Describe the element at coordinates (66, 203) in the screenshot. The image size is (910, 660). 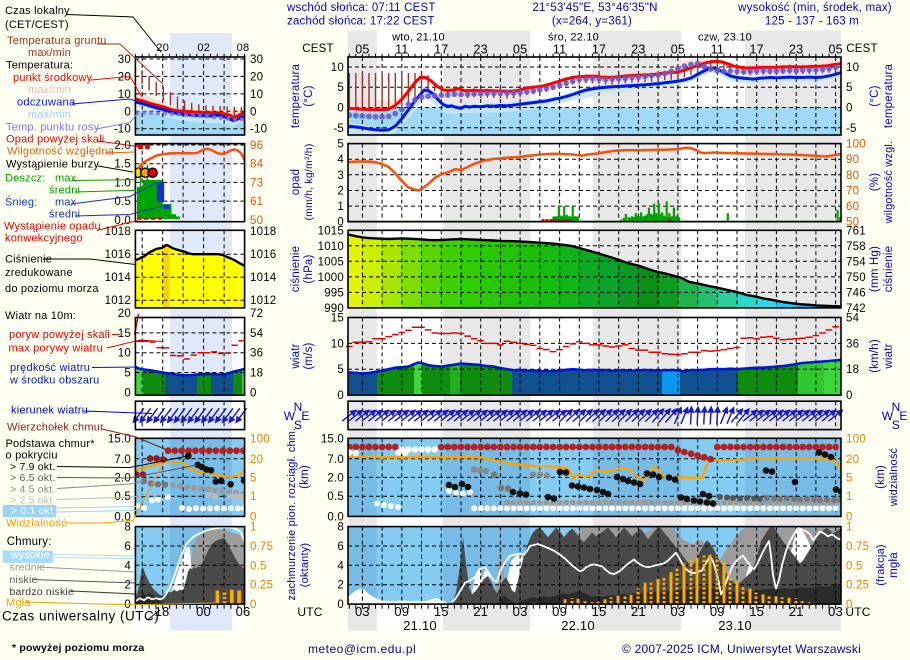
I see `svg-text: max` at that location.